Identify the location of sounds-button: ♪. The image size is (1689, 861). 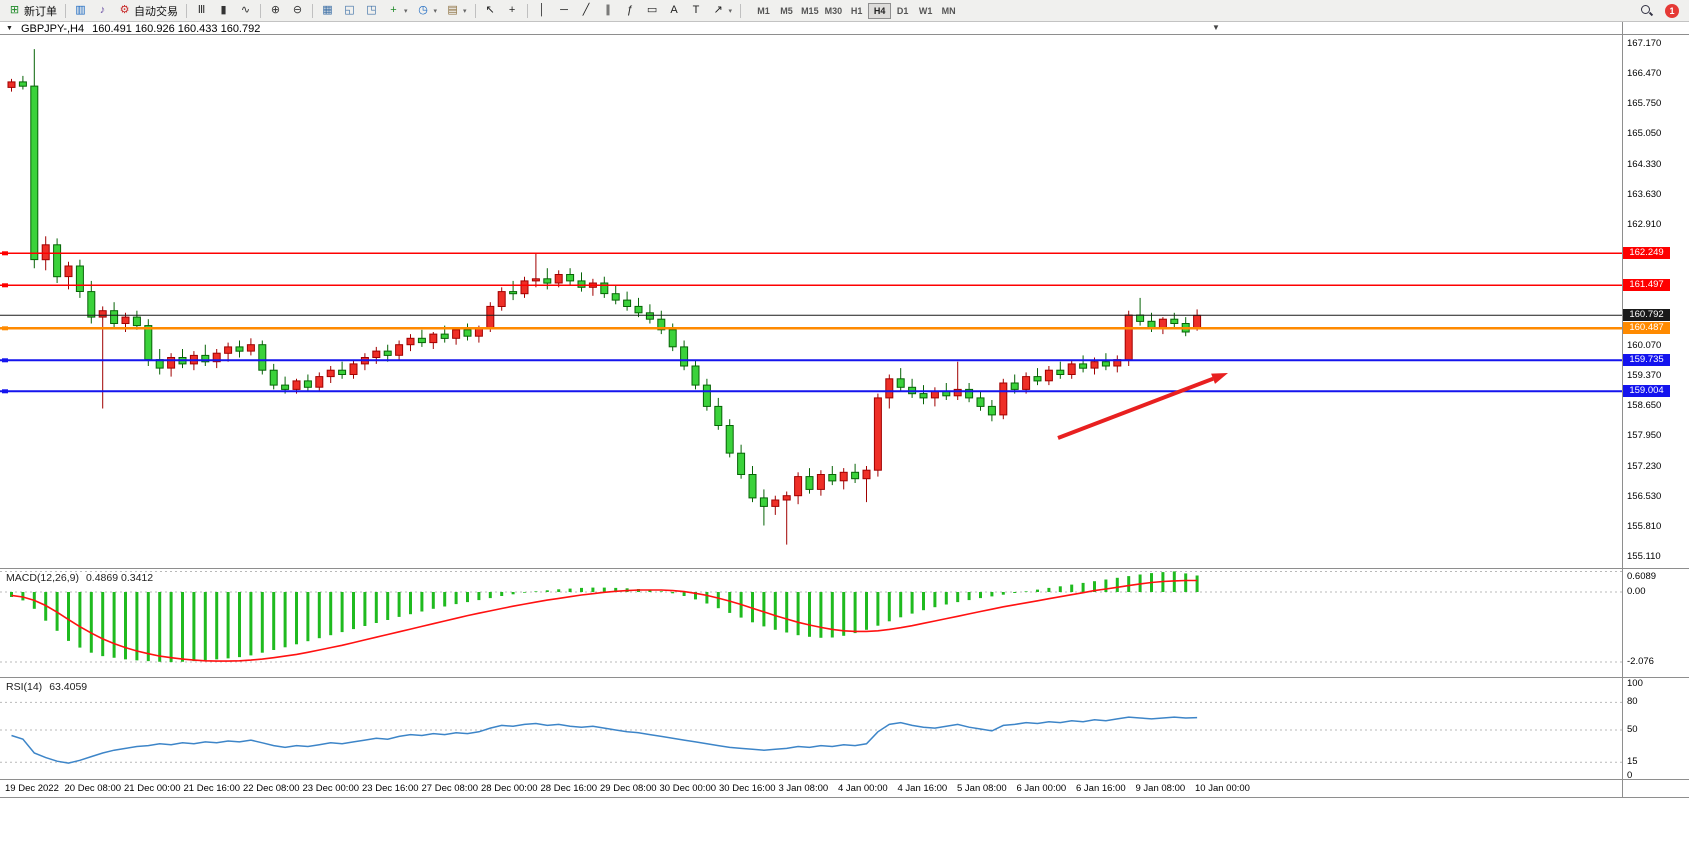
(102, 11).